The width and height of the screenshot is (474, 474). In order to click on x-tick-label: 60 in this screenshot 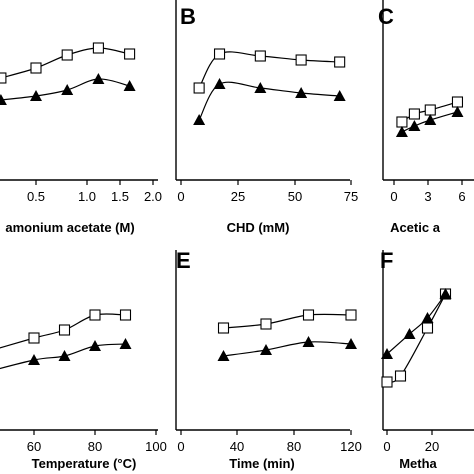, I will do `click(34, 446)`.